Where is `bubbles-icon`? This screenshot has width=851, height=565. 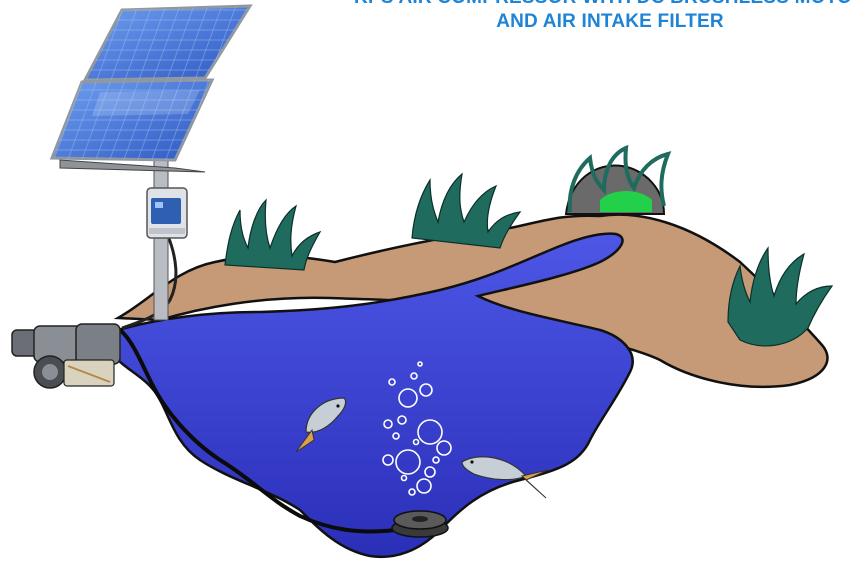 bubbles-icon is located at coordinates (417, 428).